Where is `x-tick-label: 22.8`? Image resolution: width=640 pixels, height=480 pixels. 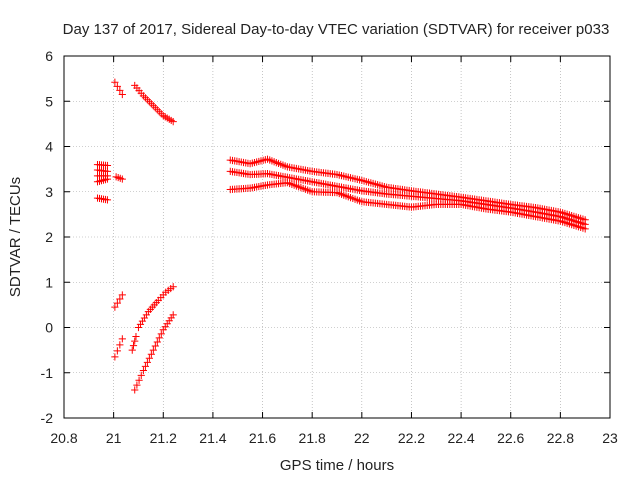
x-tick-label: 22.8 is located at coordinates (560, 438).